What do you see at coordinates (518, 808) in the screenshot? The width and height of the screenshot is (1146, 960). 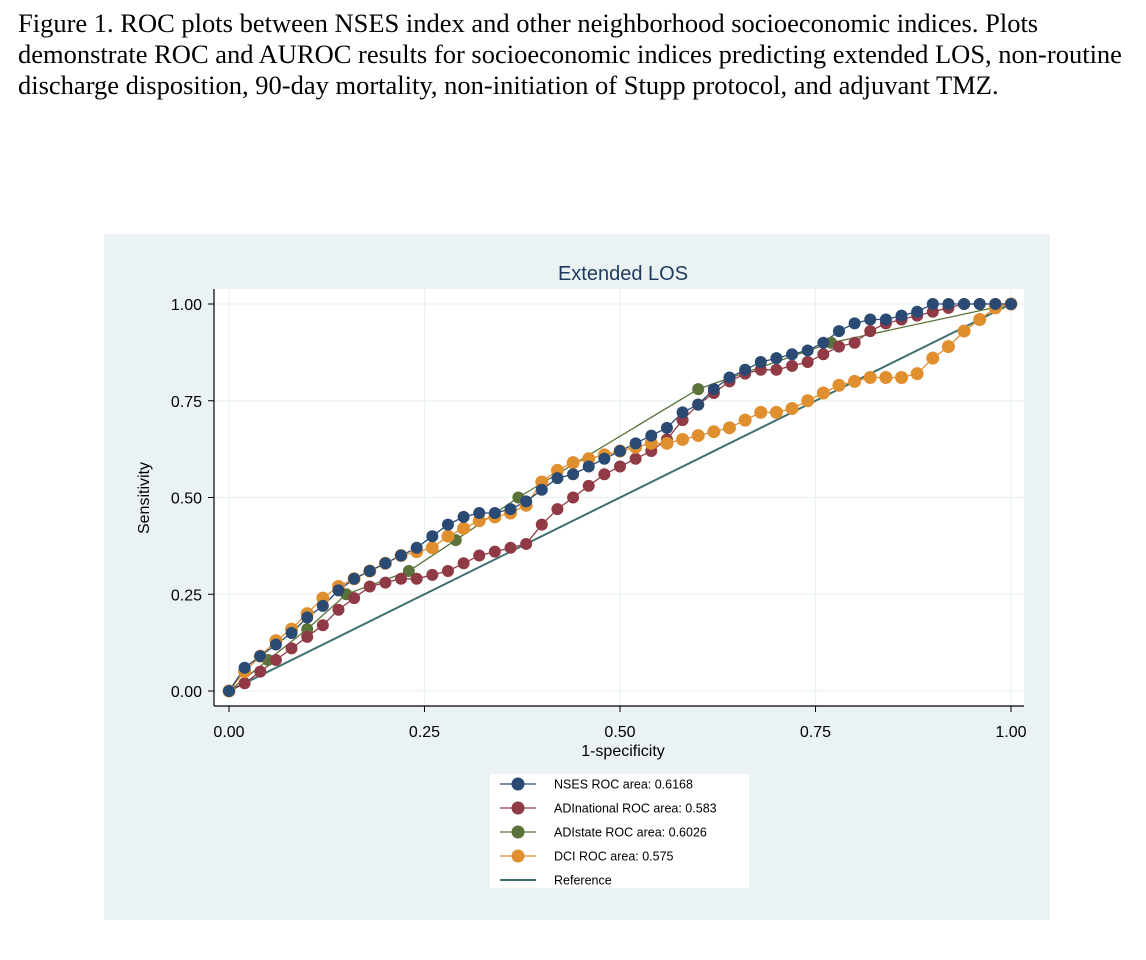 I see `legend-marker-adinational` at bounding box center [518, 808].